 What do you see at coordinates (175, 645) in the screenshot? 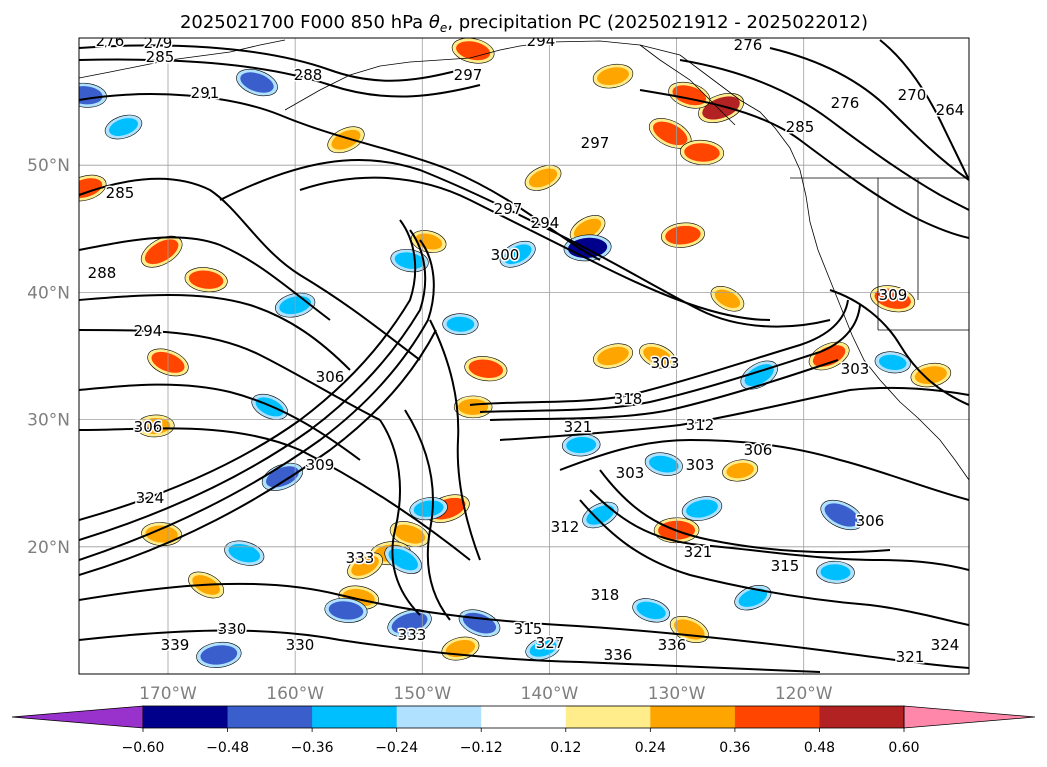
I see `contour-label: 339` at bounding box center [175, 645].